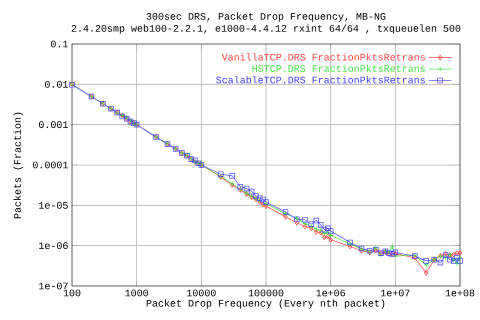 This screenshot has width=480, height=320. I want to click on y-tick-label: 0.1, so click(59, 44).